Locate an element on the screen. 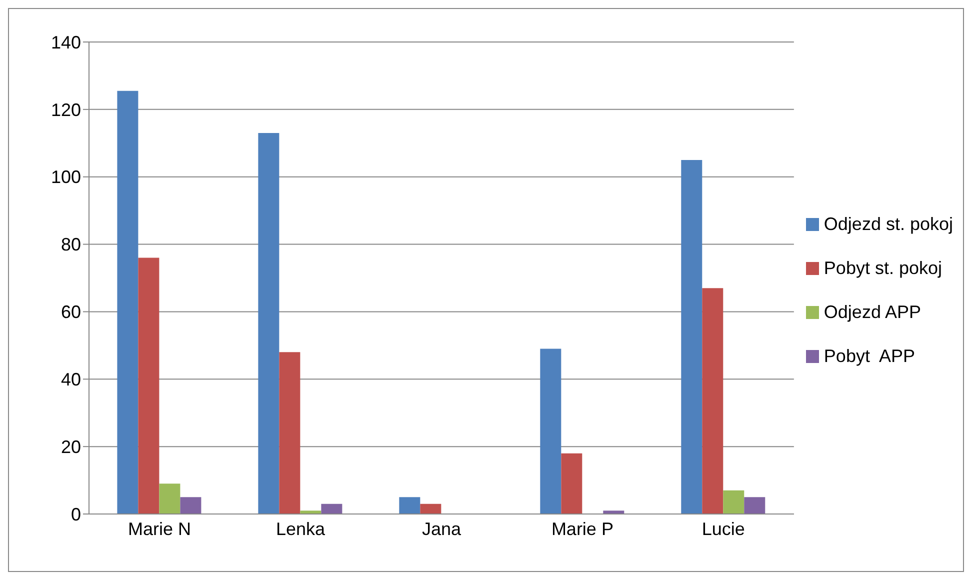  y-tick-label: 0 is located at coordinates (75, 514).